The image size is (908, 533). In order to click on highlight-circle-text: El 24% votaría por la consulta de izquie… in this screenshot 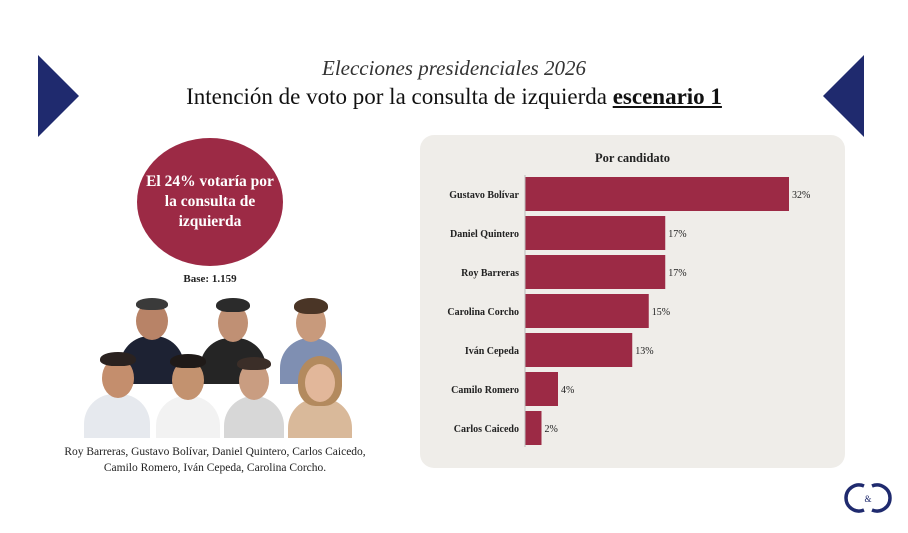, I will do `click(210, 201)`.